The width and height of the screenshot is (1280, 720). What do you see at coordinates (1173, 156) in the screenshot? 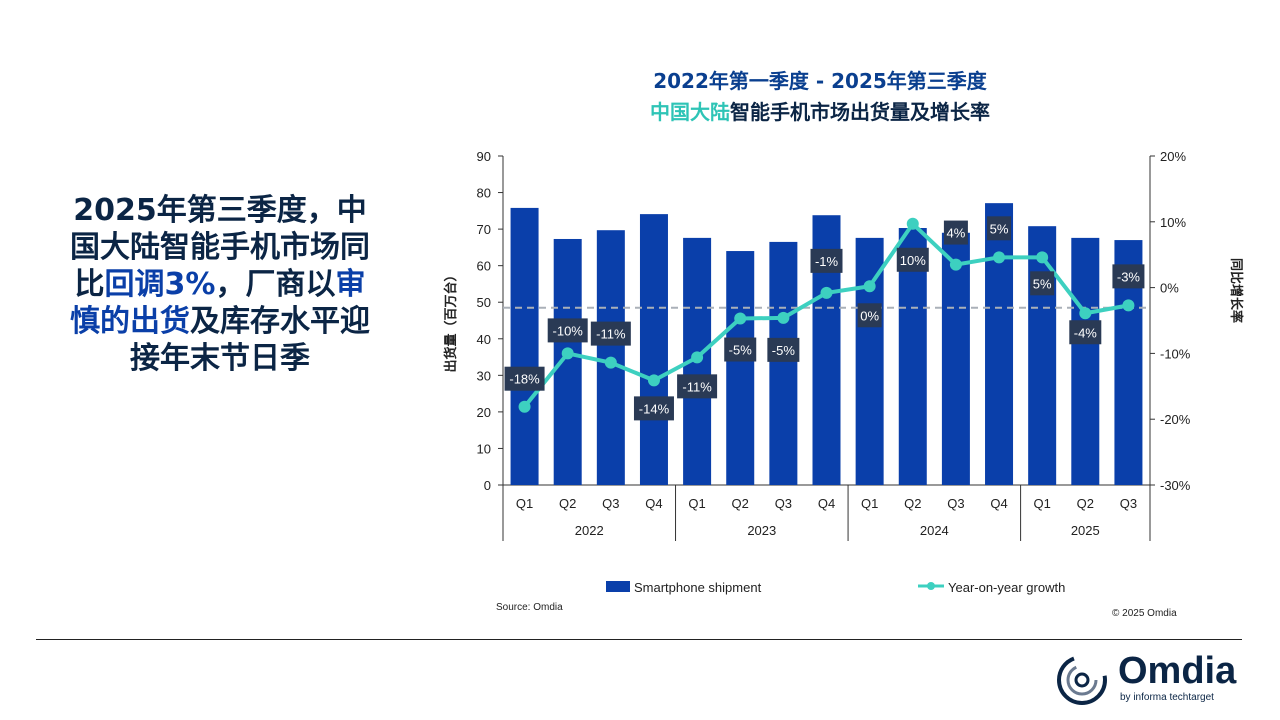
I see `y2-tick-label: 20%` at bounding box center [1173, 156].